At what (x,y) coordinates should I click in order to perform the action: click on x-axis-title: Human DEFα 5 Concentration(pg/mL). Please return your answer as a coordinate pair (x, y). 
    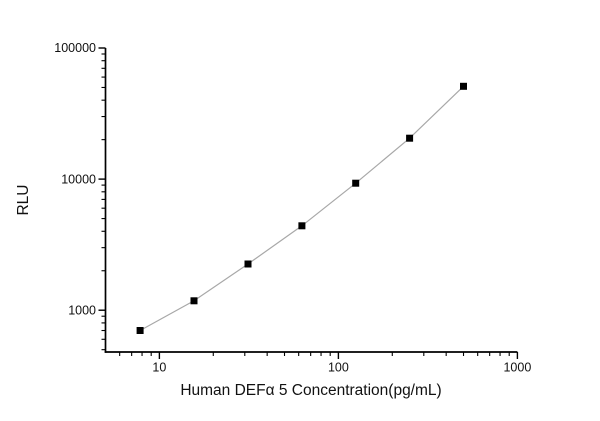
    Looking at the image, I should click on (310, 390).